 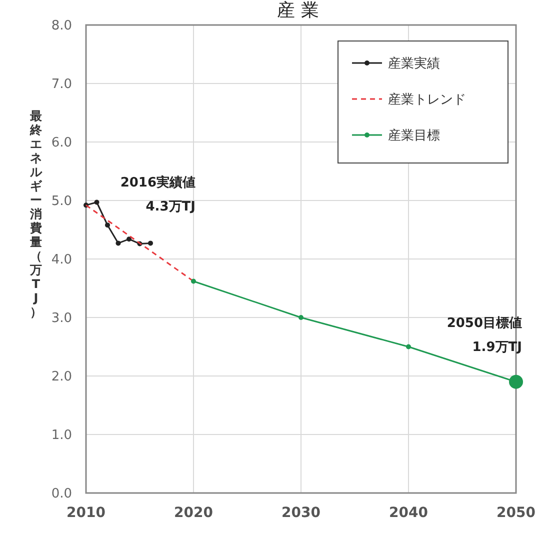 I want to click on x-tick-label: 2010, so click(x=86, y=513).